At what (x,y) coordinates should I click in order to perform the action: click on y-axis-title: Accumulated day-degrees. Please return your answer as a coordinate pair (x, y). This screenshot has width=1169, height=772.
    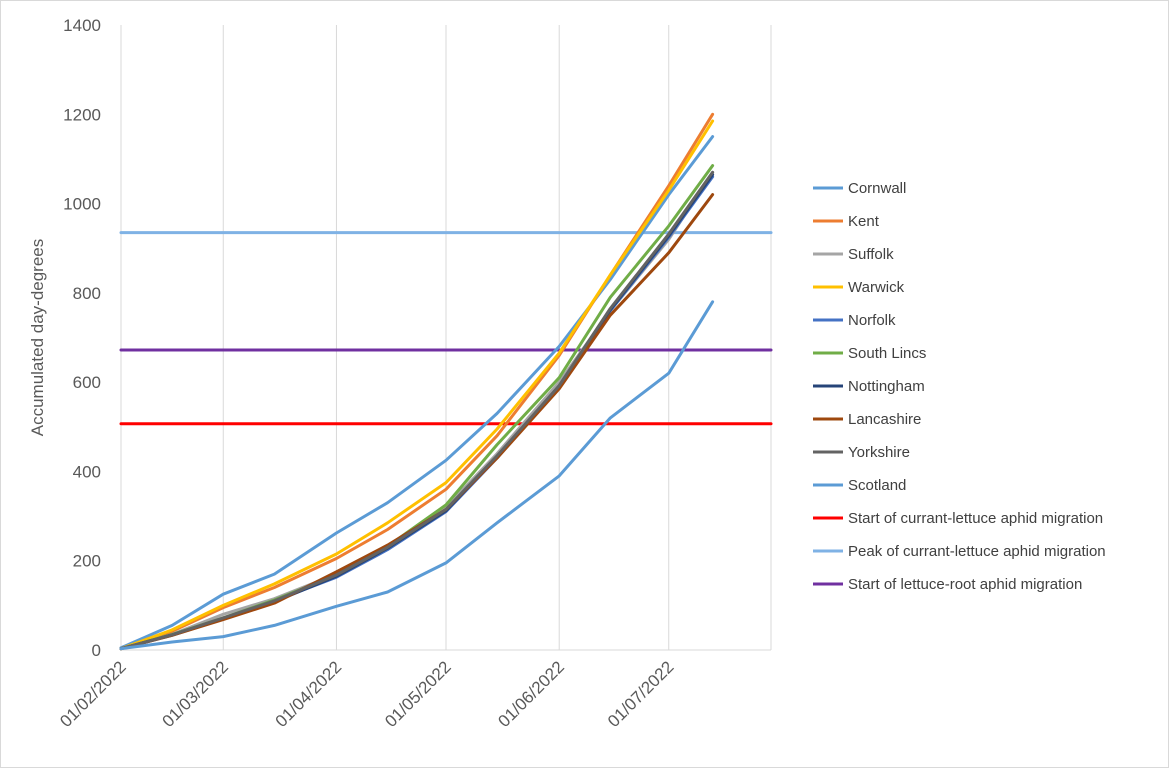
    Looking at the image, I should click on (37, 338).